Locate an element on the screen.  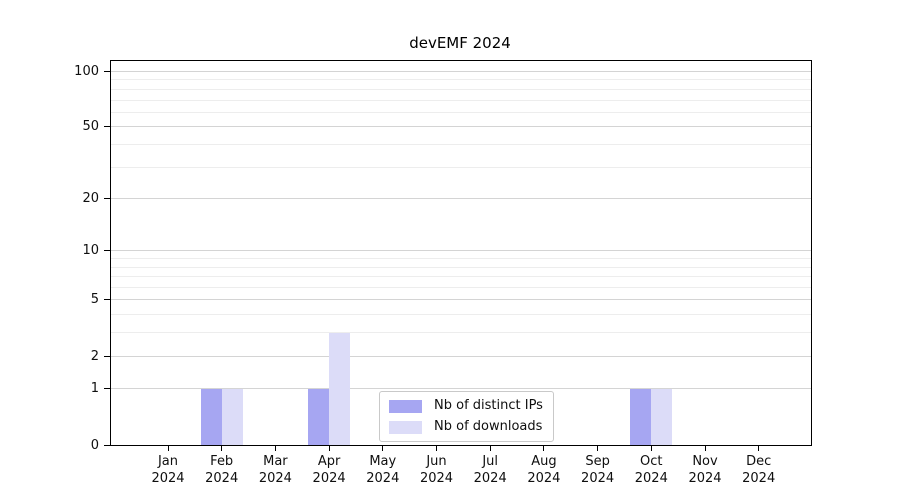
legend-item-downloads: Nb of downloads is located at coordinates (466, 427).